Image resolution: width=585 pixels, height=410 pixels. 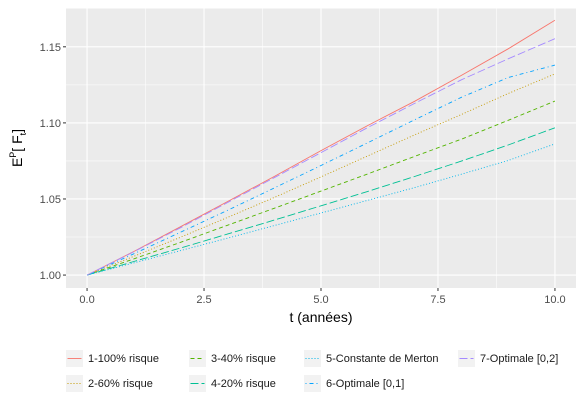 I want to click on x-tick-label: 7.5, so click(x=437, y=300).